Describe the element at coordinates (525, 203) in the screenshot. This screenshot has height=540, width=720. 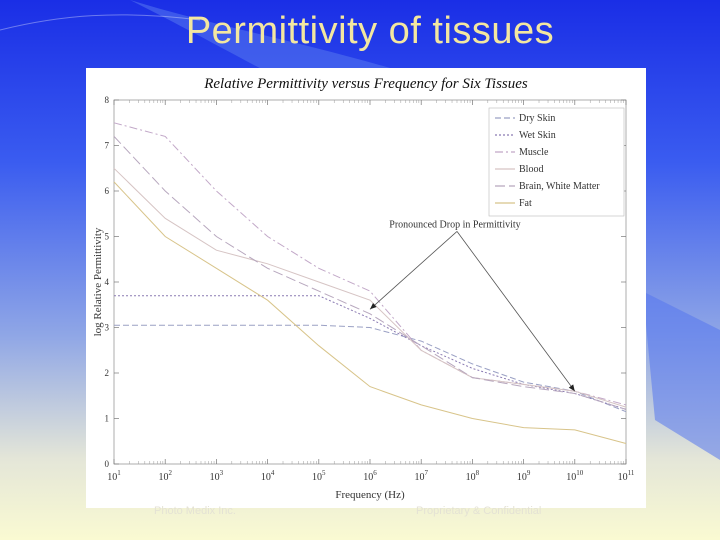
I see `legend-entry: Fat` at that location.